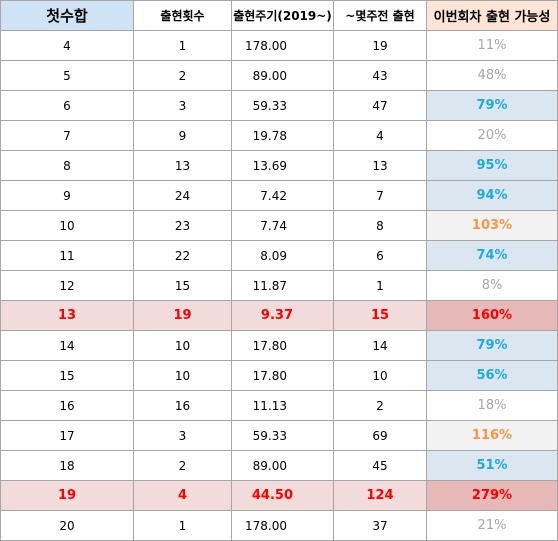  What do you see at coordinates (67, 45) in the screenshot?
I see `sum-cell: 4` at bounding box center [67, 45].